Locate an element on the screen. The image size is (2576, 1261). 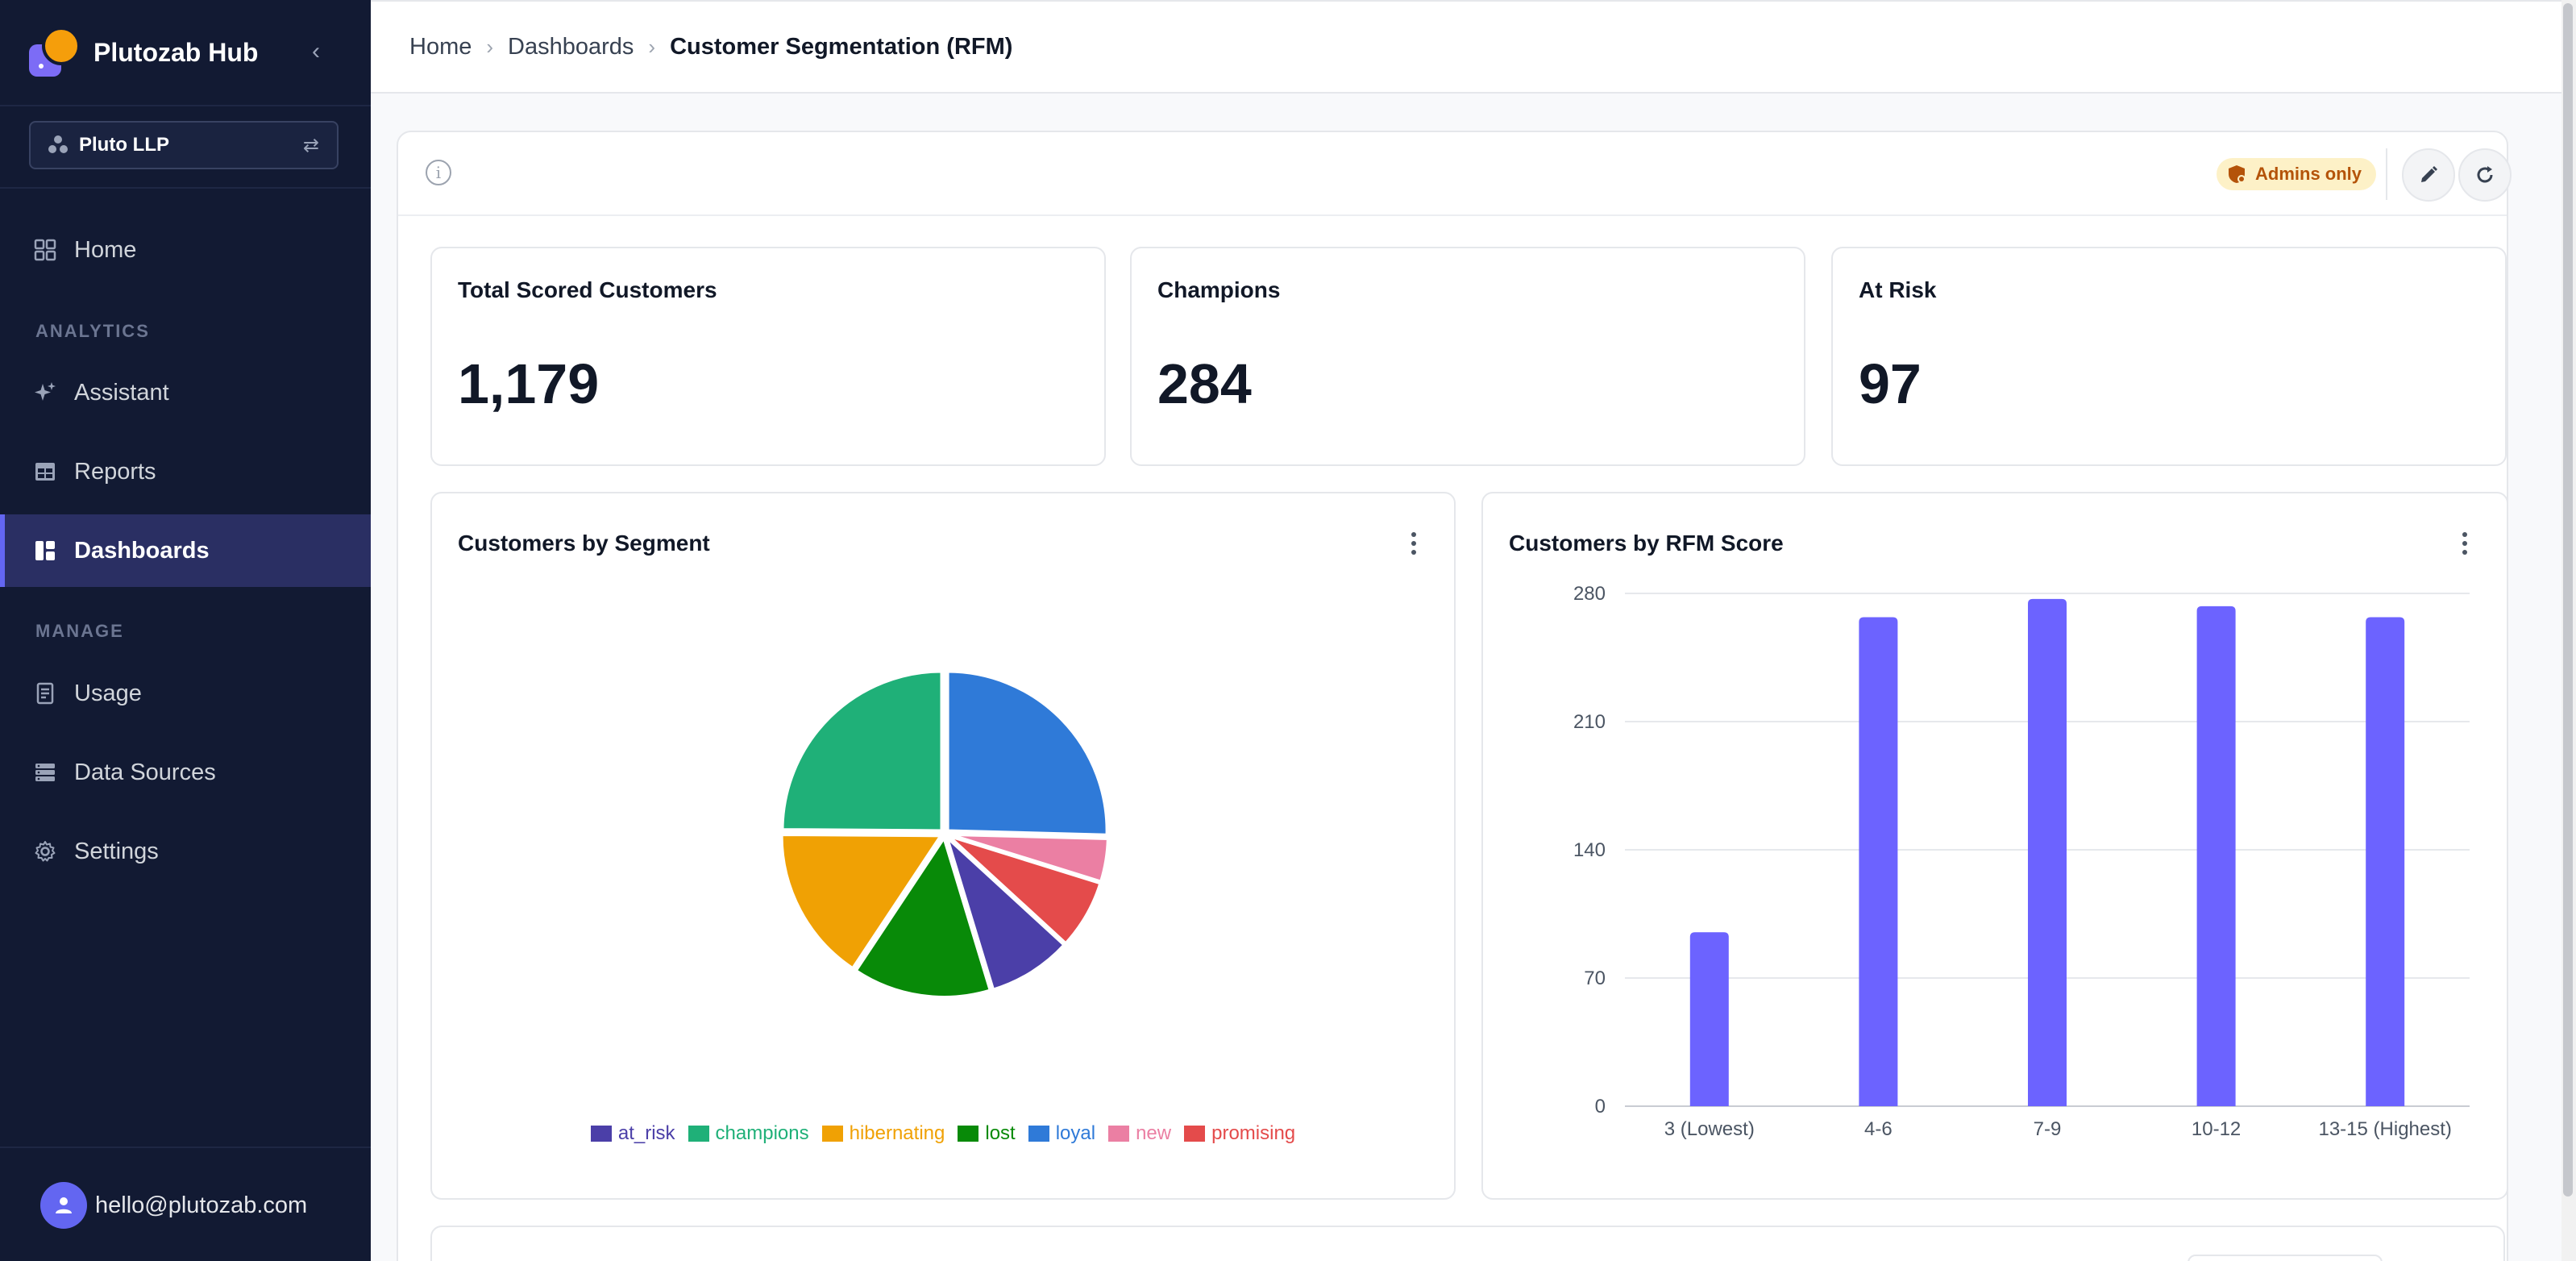
legend-label: at_risk is located at coordinates (646, 1133).